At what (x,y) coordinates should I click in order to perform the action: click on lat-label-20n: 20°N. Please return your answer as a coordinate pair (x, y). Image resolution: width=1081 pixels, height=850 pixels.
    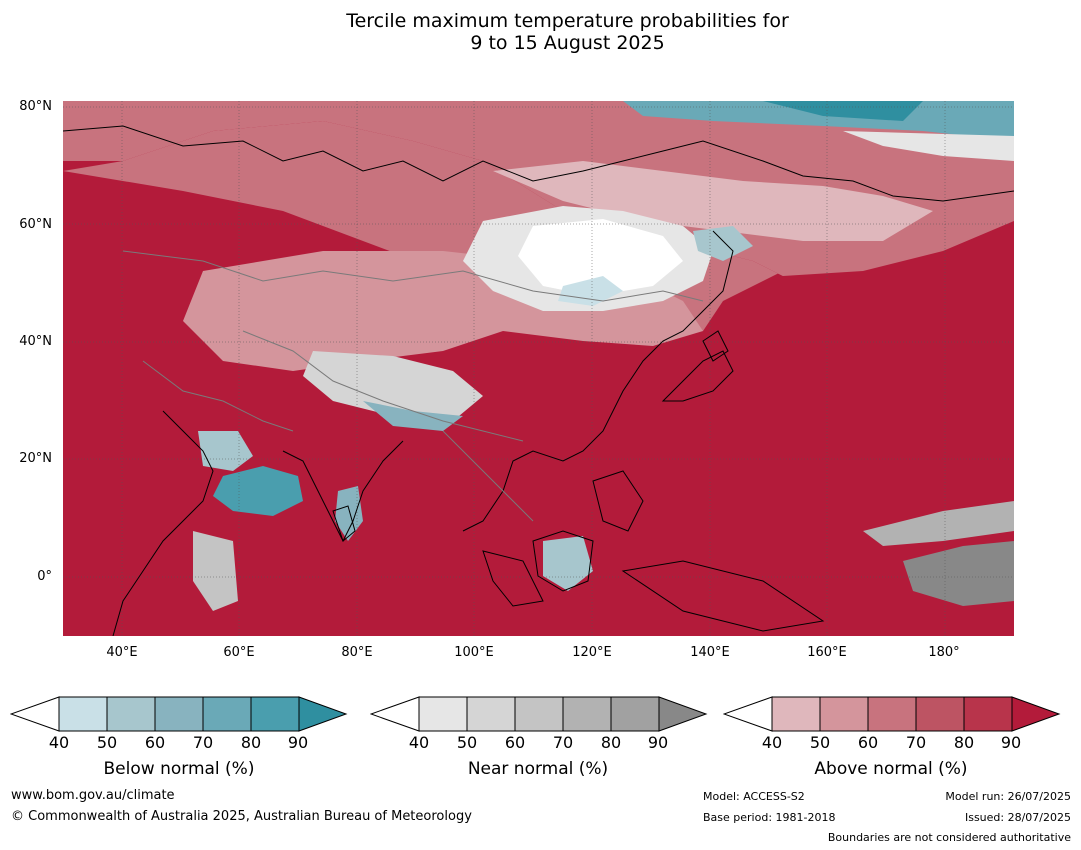
    Looking at the image, I should click on (35, 458).